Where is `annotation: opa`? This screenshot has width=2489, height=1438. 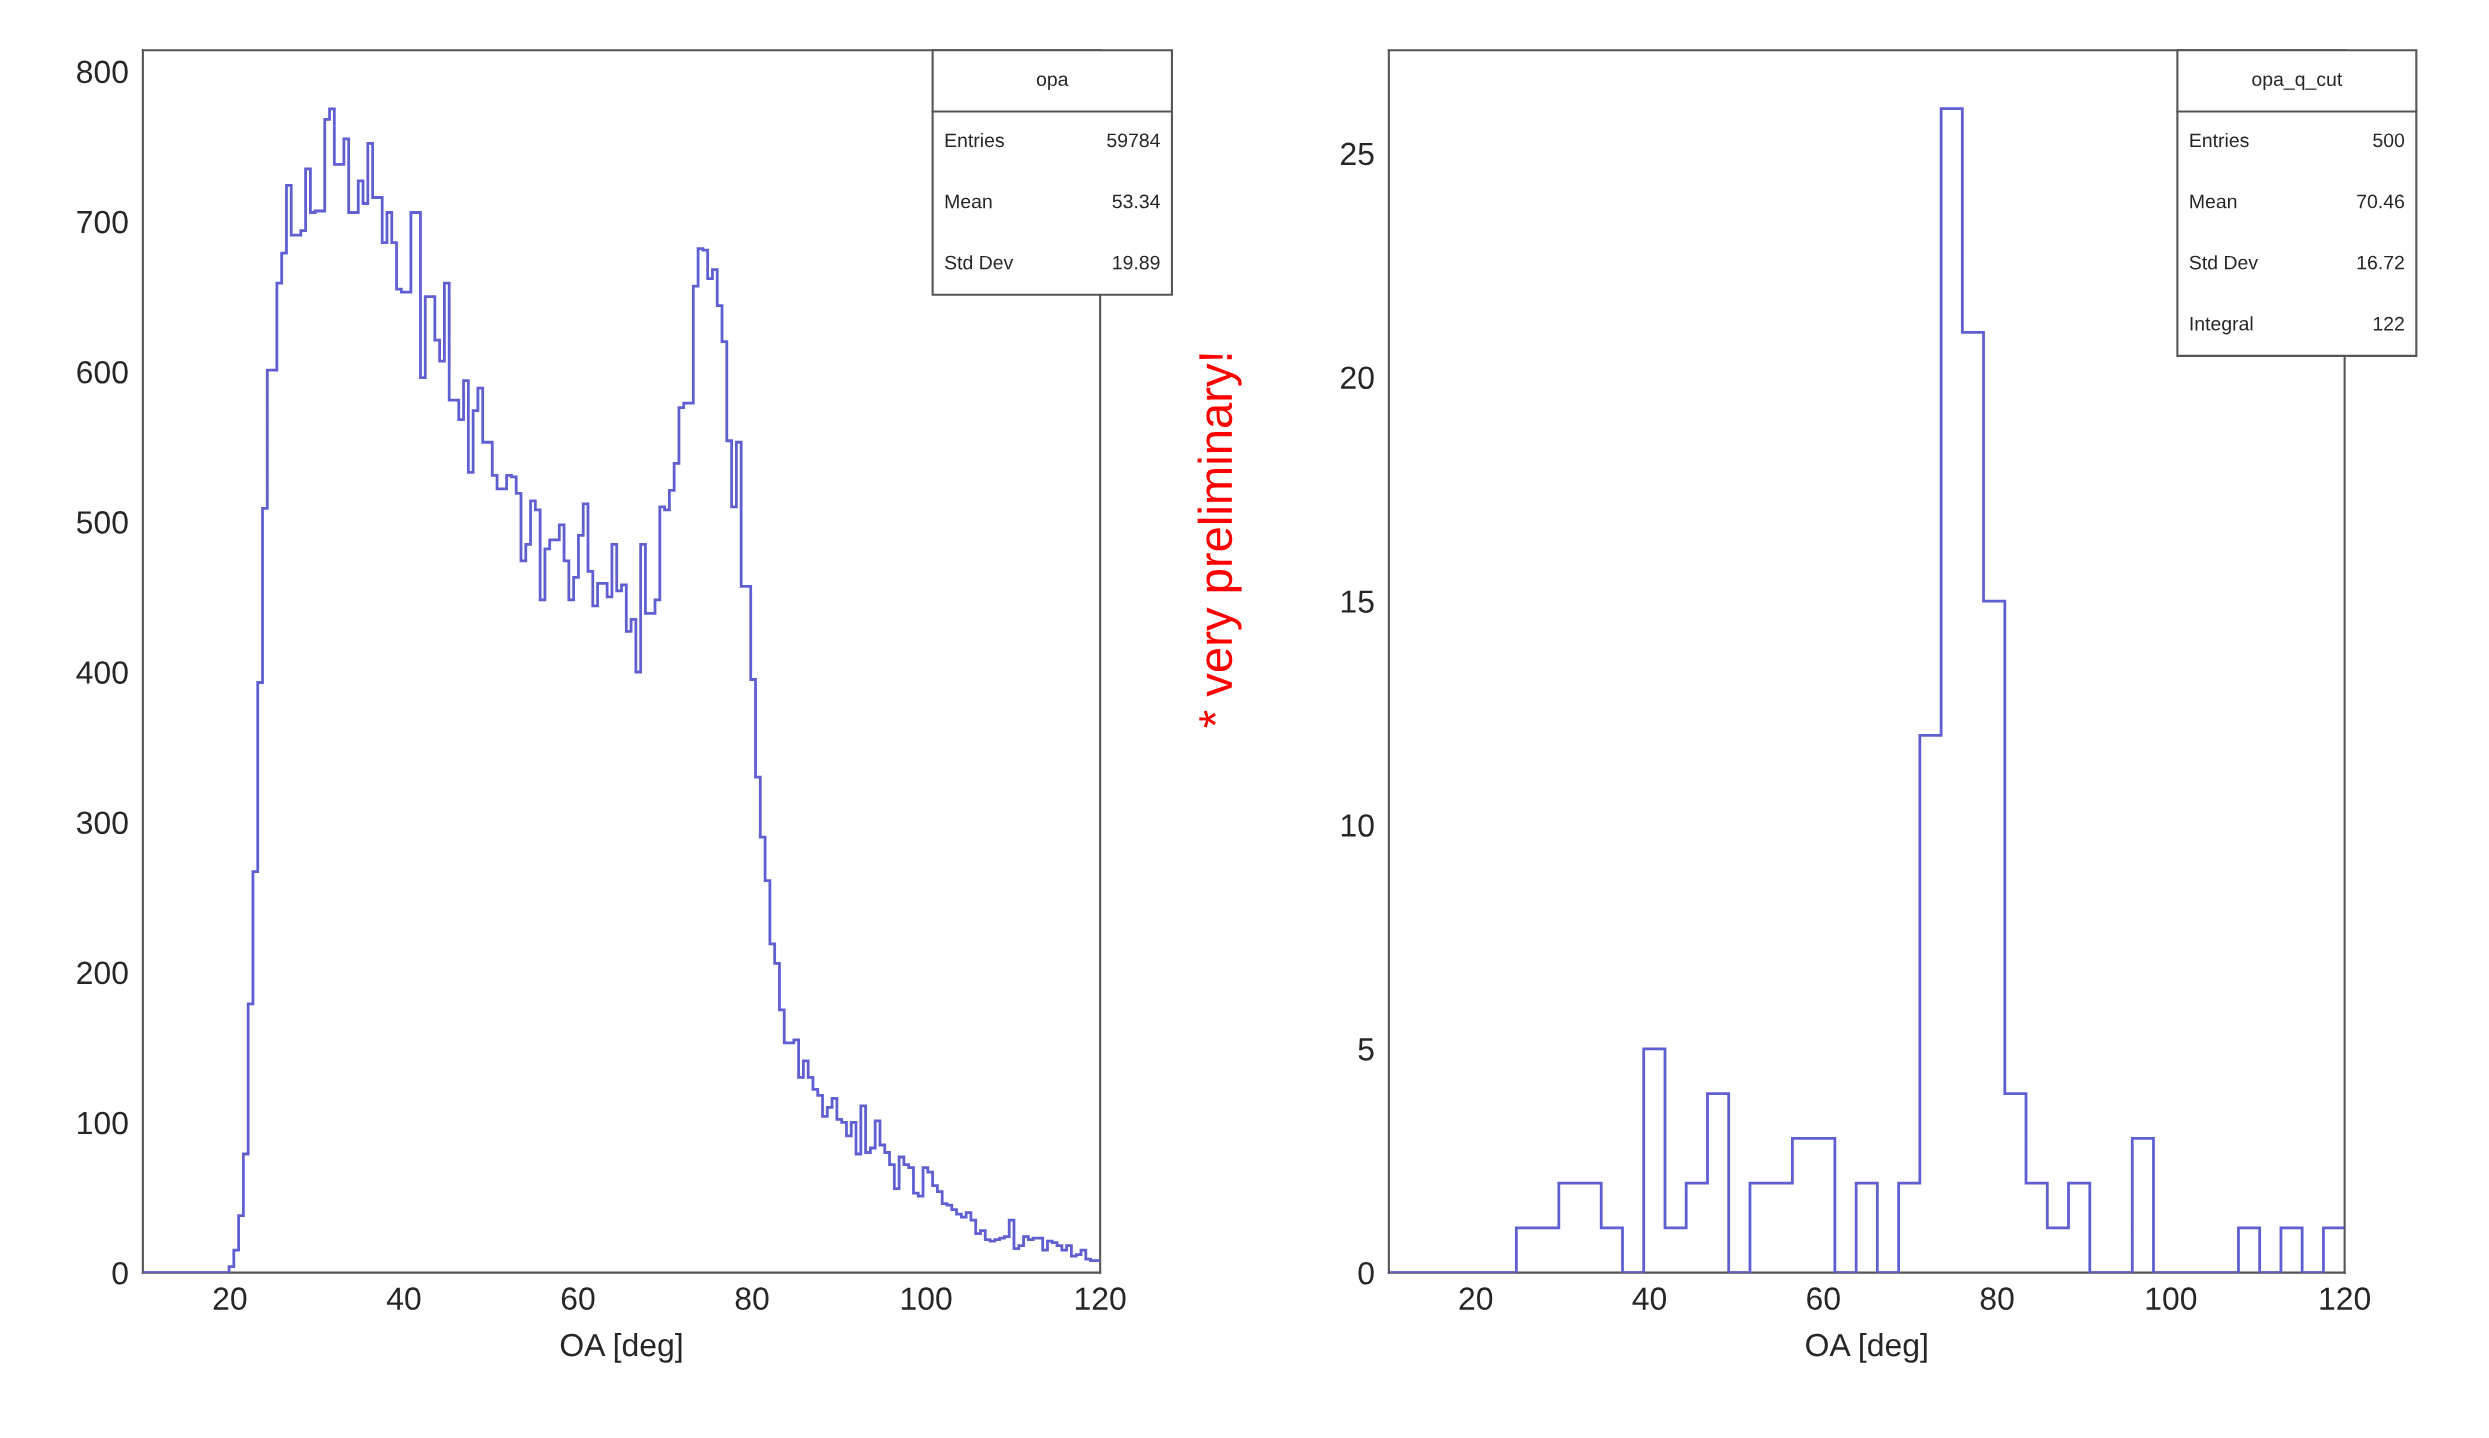 annotation: opa is located at coordinates (1052, 82).